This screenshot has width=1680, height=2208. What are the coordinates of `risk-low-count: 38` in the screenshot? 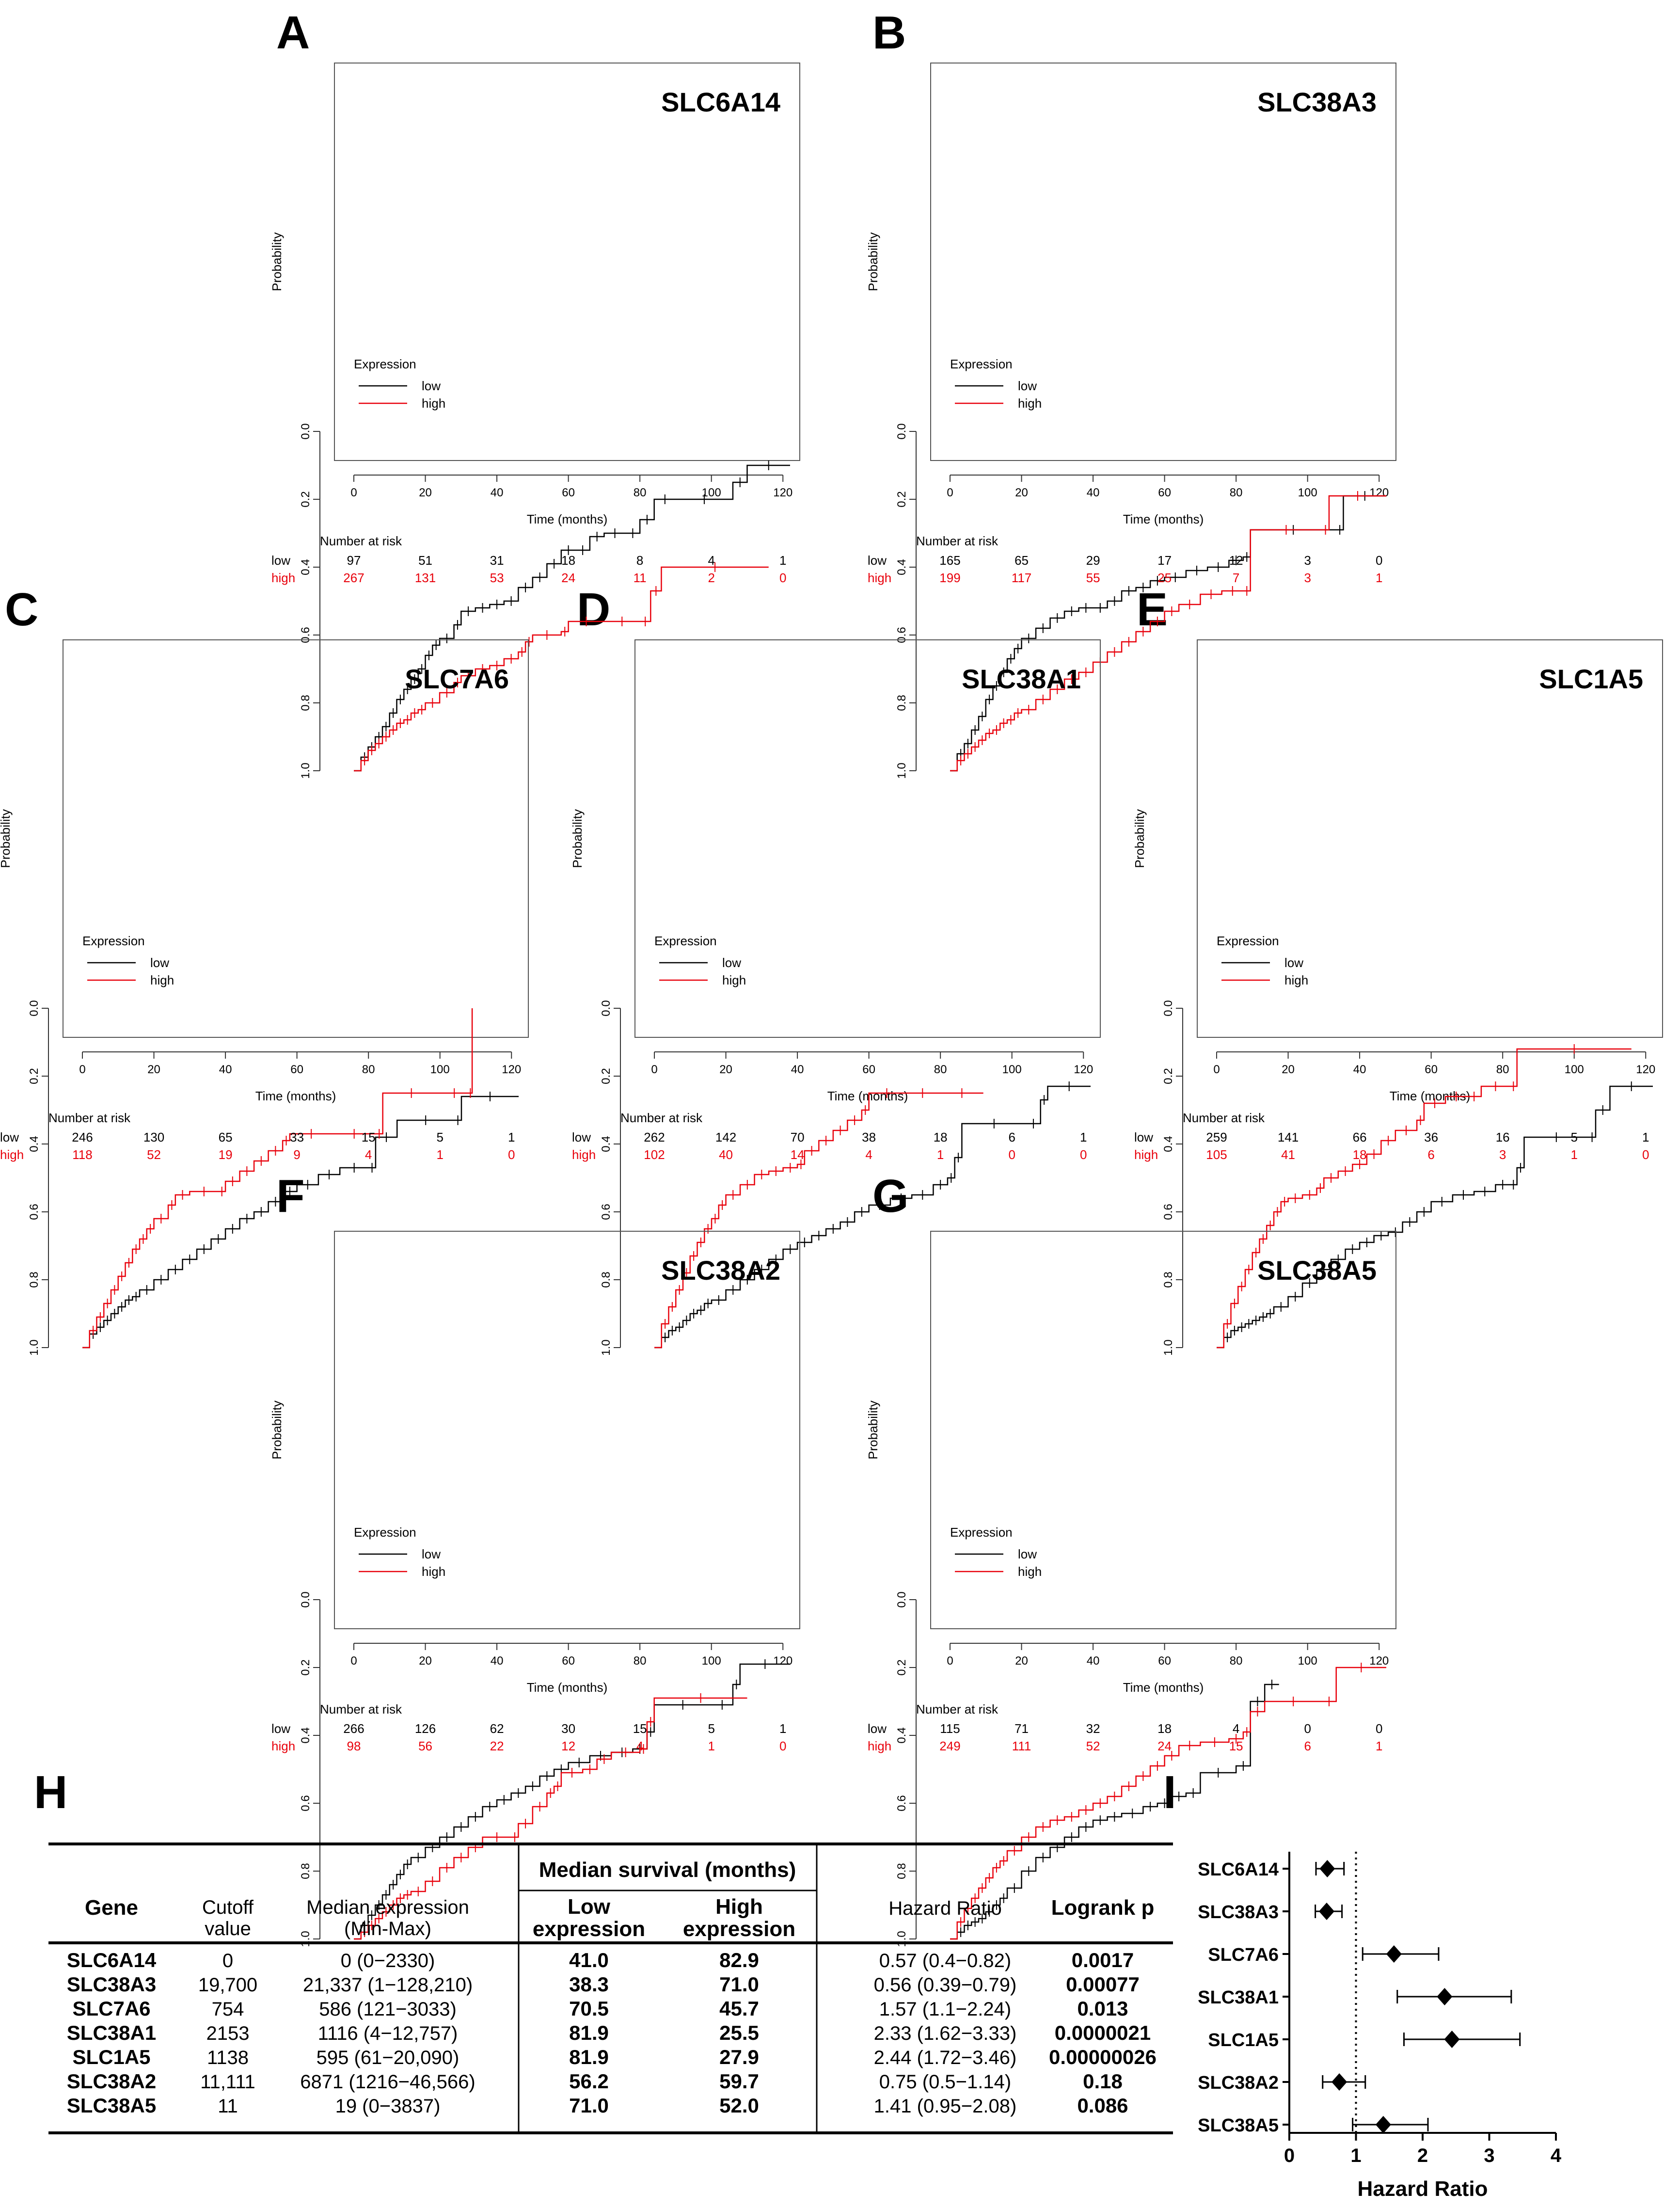 It's located at (869, 1137).